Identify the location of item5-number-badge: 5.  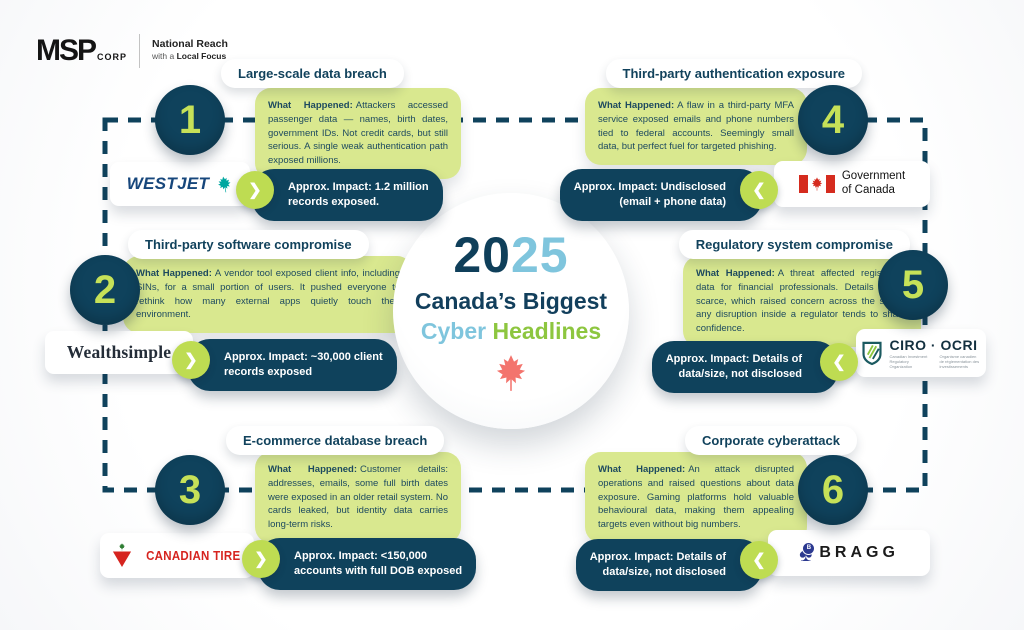
(913, 285).